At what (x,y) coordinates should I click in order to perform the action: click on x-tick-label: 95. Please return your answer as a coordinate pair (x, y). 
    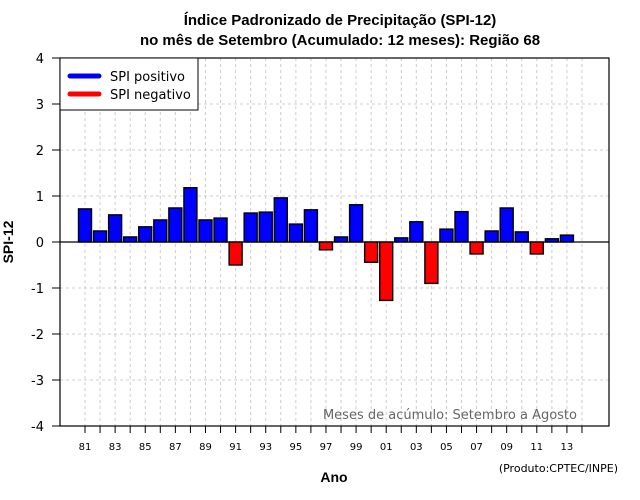
    Looking at the image, I should click on (295, 447).